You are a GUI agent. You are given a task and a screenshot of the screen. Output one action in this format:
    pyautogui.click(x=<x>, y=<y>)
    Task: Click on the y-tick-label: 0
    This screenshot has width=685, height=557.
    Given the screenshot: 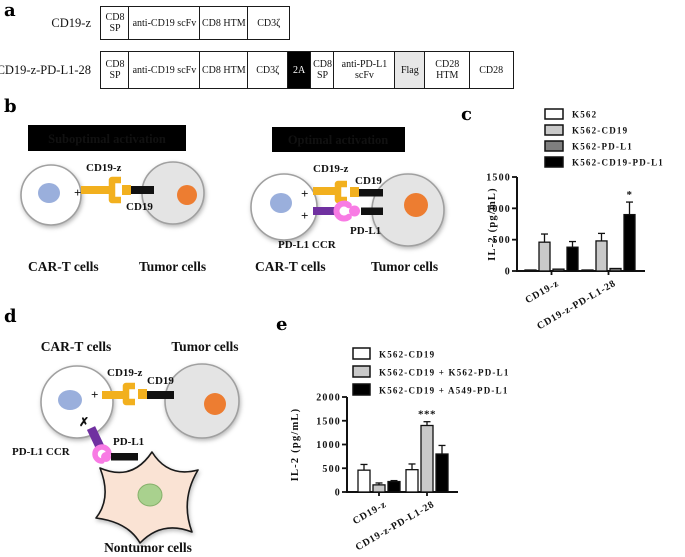 What is the action you would take?
    pyautogui.click(x=338, y=493)
    